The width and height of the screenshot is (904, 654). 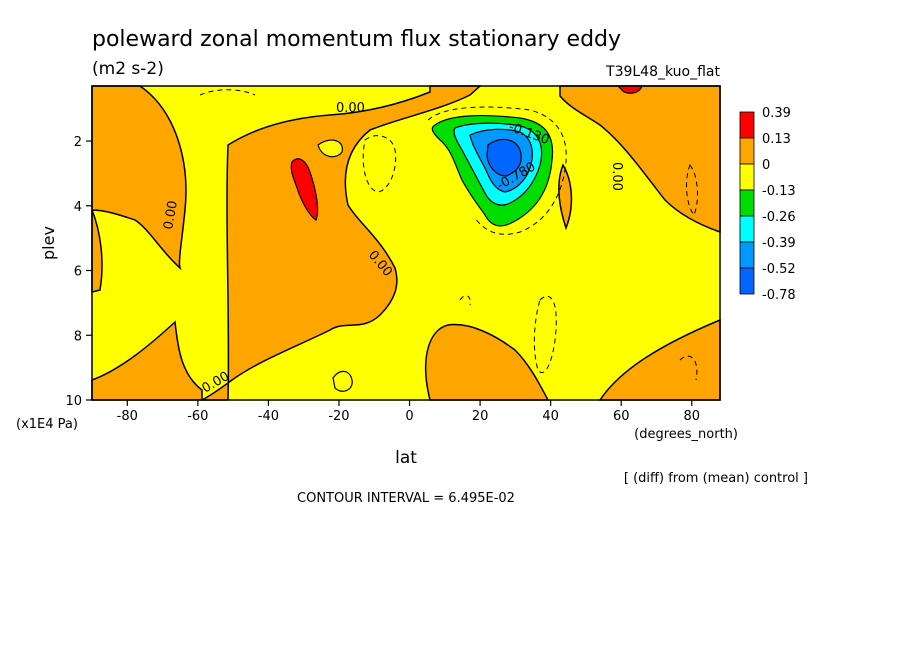 What do you see at coordinates (78, 142) in the screenshot?
I see `y-tick-label: 2` at bounding box center [78, 142].